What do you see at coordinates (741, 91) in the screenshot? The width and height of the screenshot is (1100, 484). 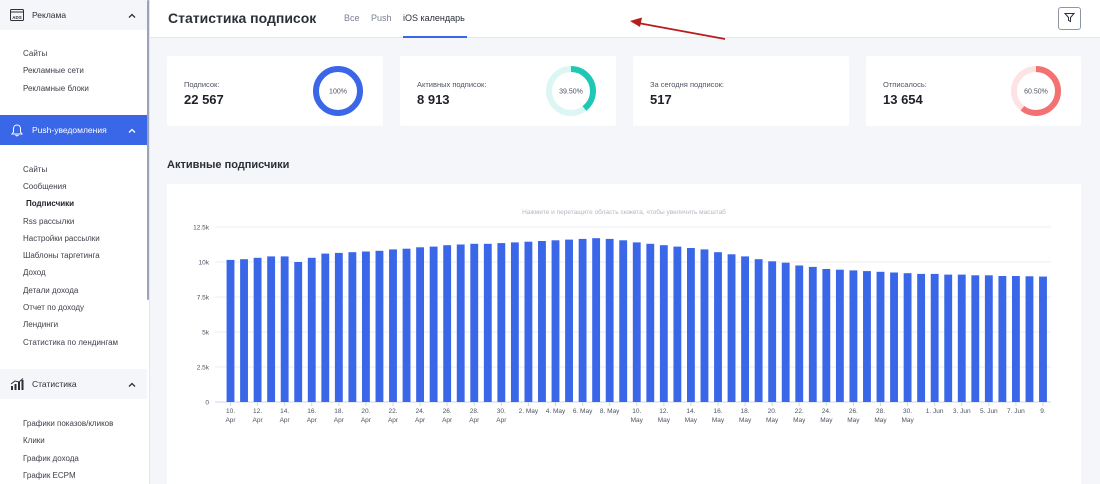 I see `stat-card-today: За сегодня подписок: 517` at bounding box center [741, 91].